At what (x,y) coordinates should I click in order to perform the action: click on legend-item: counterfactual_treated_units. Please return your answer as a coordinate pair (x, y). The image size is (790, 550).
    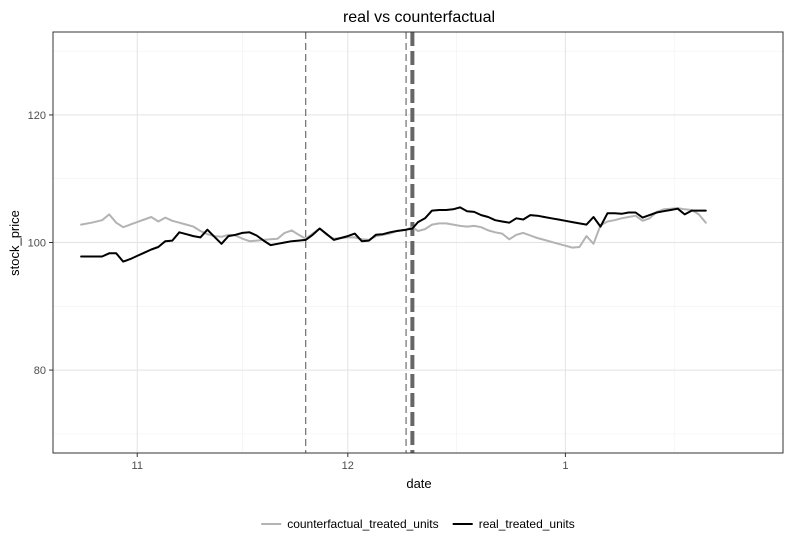
    Looking at the image, I should click on (350, 524).